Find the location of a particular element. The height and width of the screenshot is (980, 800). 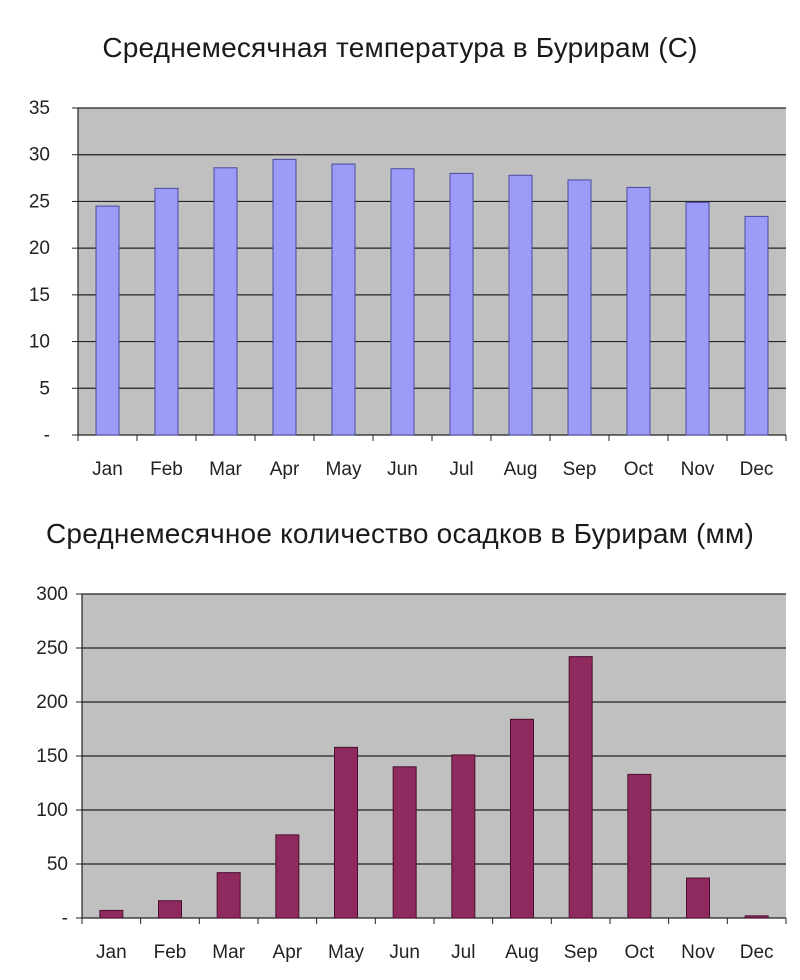

precipitation-bar-jan is located at coordinates (111, 914).